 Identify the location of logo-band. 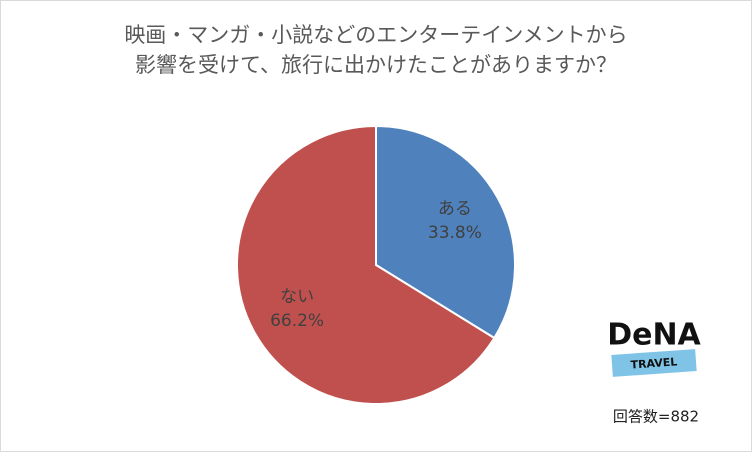
(654, 363).